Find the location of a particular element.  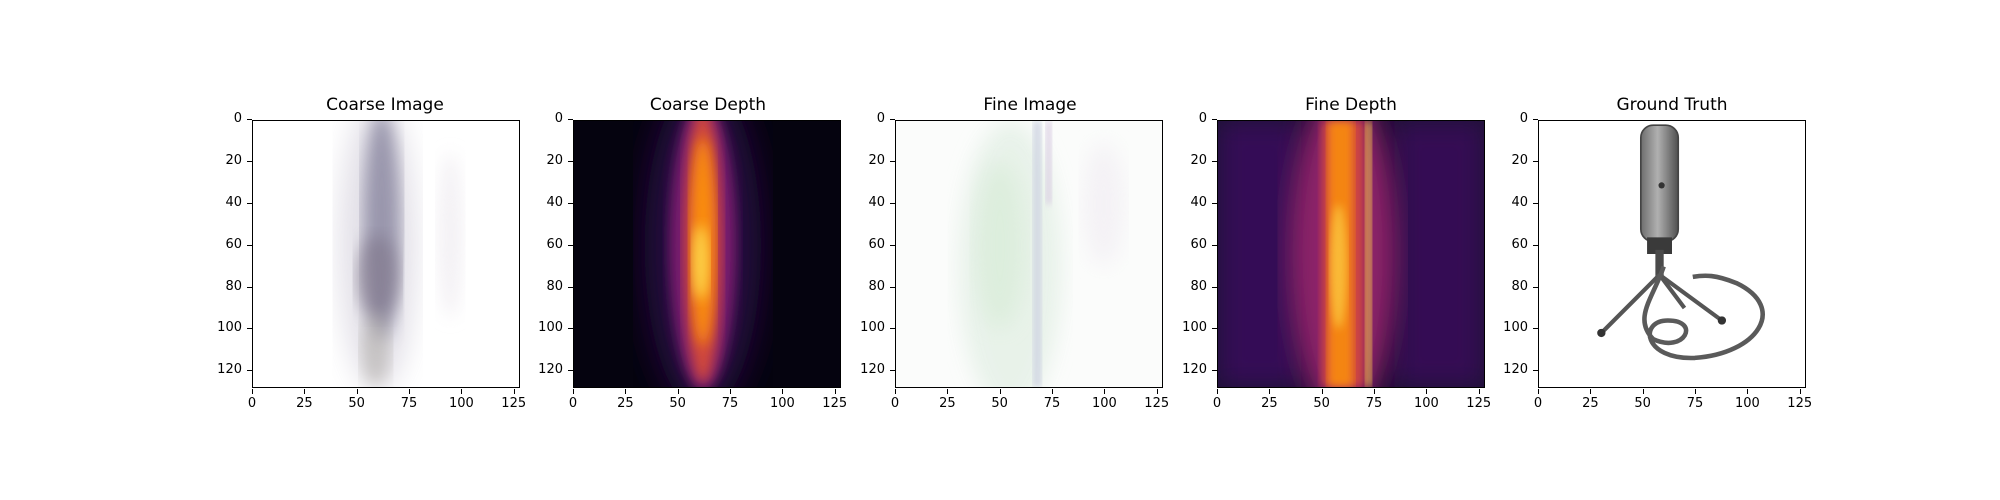

coarse-depth-picture is located at coordinates (707, 254).